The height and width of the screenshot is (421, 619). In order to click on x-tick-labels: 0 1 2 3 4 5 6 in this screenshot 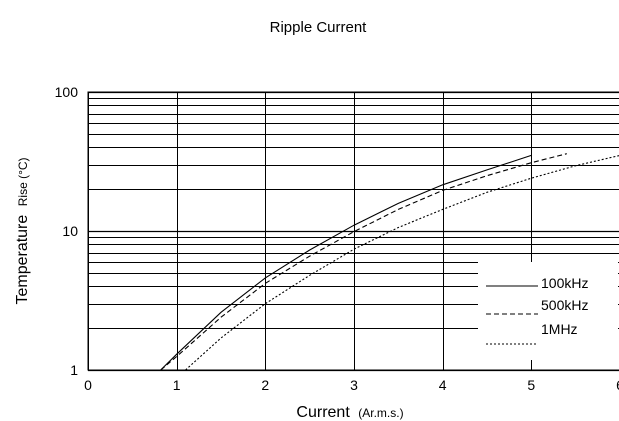, I will do `click(351, 385)`.